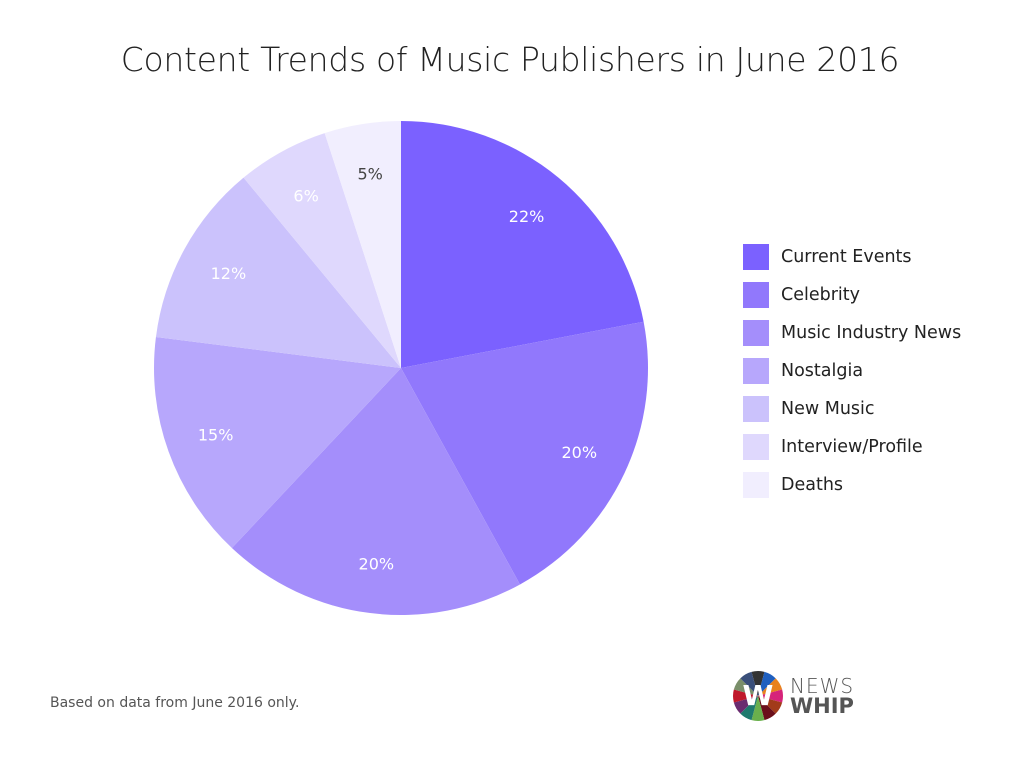  I want to click on legend-item: New Music, so click(852, 409).